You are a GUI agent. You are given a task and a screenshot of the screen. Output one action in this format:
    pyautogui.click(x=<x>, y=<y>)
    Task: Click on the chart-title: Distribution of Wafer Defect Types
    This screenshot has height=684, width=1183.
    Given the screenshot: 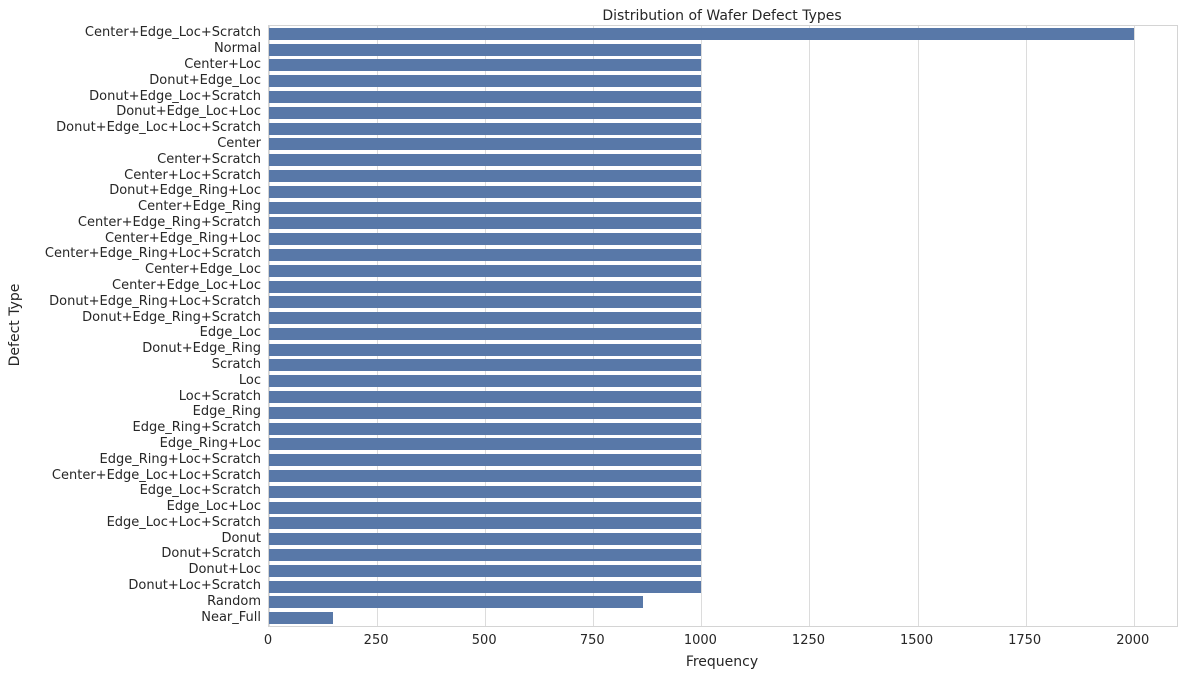 What is the action you would take?
    pyautogui.click(x=722, y=16)
    